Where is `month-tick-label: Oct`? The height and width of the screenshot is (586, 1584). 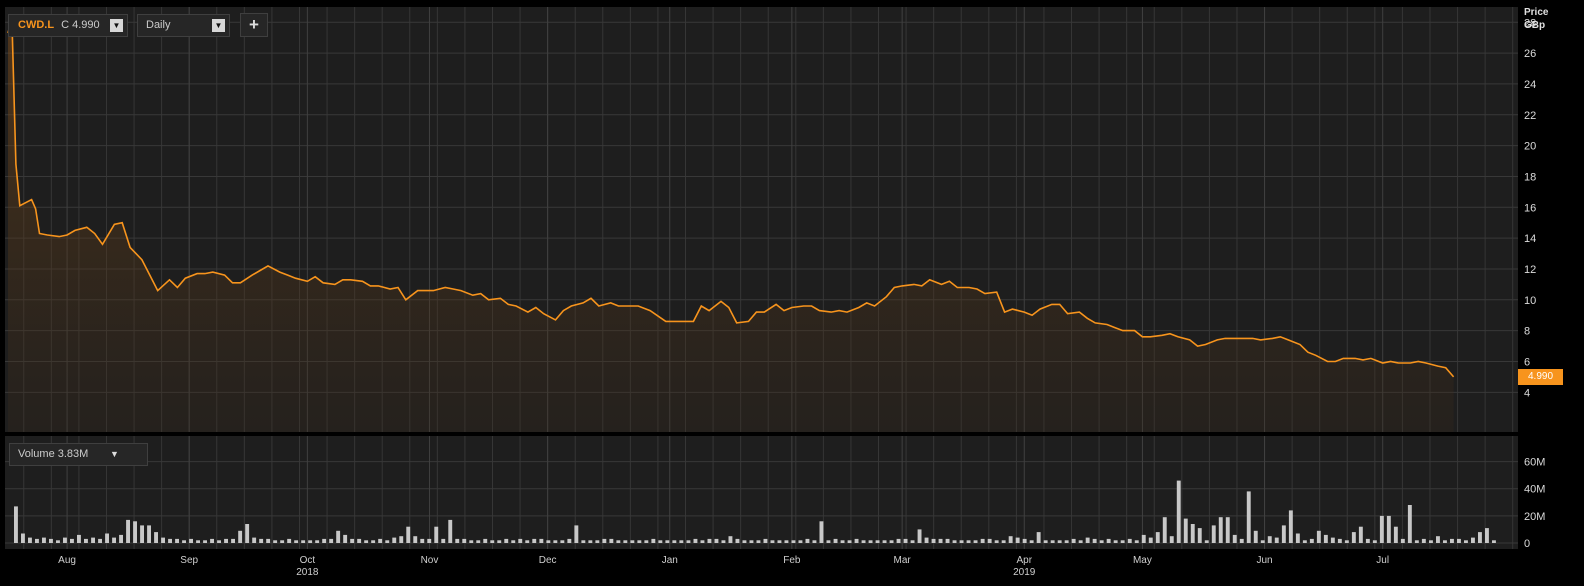 month-tick-label: Oct is located at coordinates (308, 560).